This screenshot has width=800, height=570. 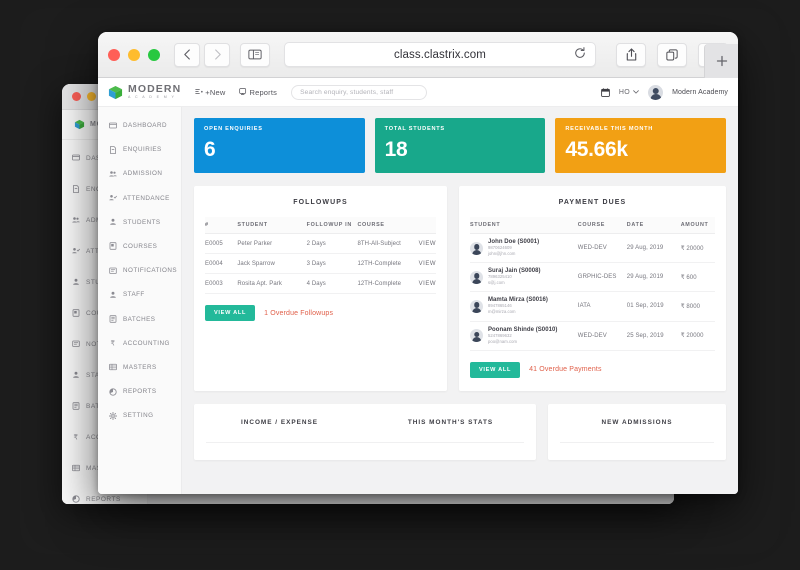 What do you see at coordinates (656, 92) in the screenshot?
I see `avatar` at bounding box center [656, 92].